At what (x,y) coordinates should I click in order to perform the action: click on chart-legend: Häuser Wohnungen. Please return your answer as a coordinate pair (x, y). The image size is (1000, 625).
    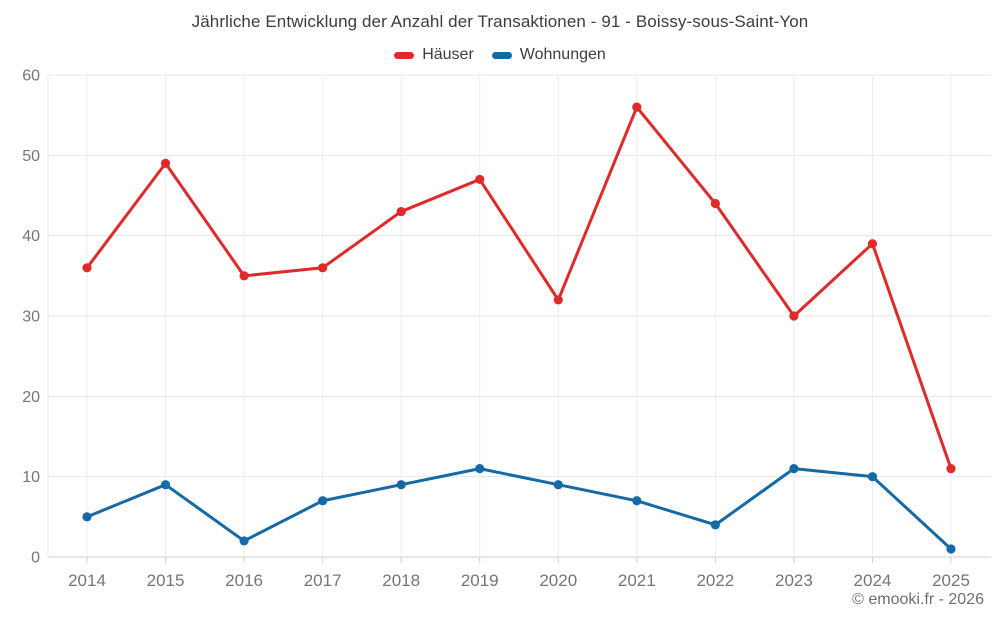
    Looking at the image, I should click on (500, 55).